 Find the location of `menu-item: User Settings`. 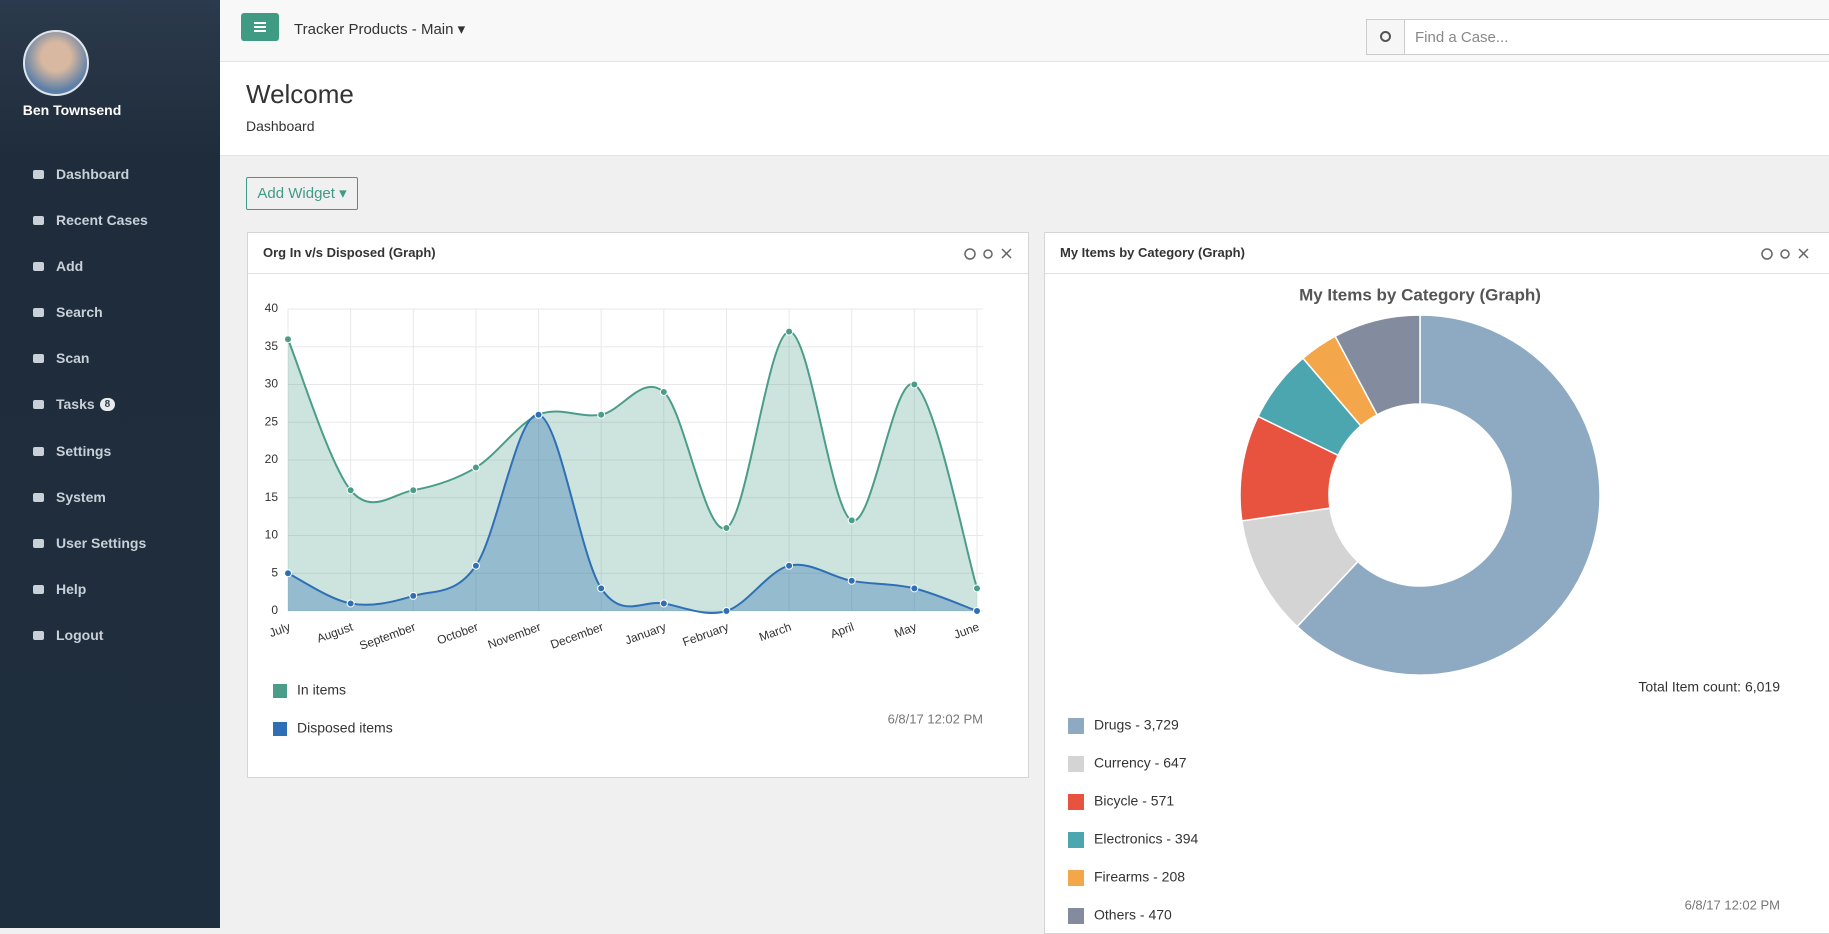

menu-item: User Settings is located at coordinates (89, 543).